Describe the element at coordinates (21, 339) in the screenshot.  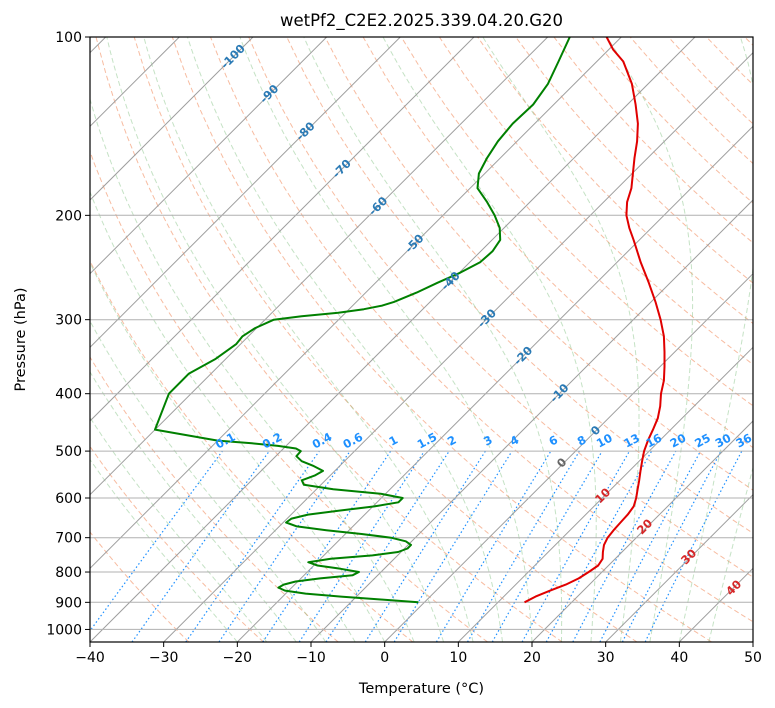
I see `y-axis-label: Pressure (hPa)` at that location.